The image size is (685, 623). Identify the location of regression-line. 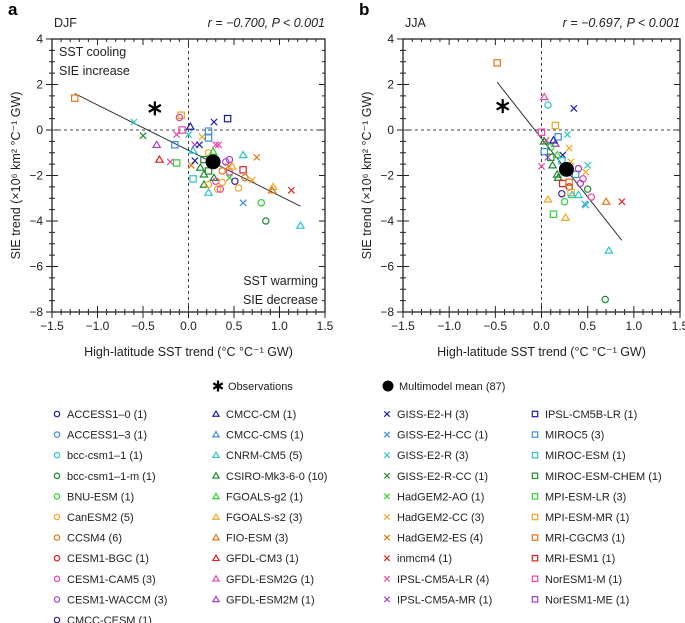
(187, 150).